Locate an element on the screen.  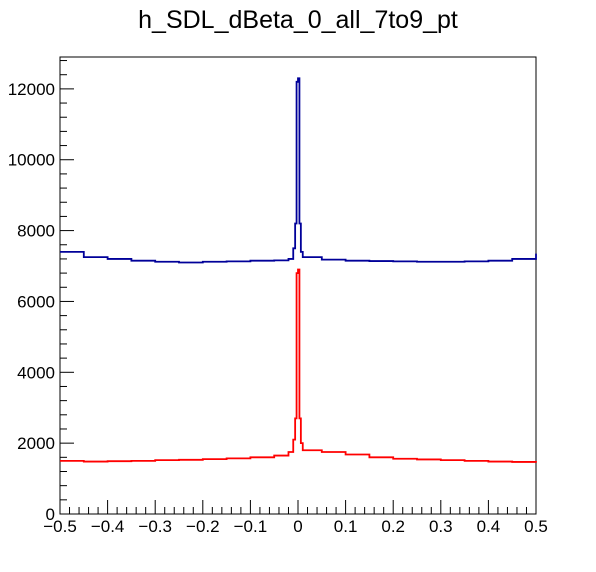
y-tick-label: 4000 is located at coordinates (36, 372).